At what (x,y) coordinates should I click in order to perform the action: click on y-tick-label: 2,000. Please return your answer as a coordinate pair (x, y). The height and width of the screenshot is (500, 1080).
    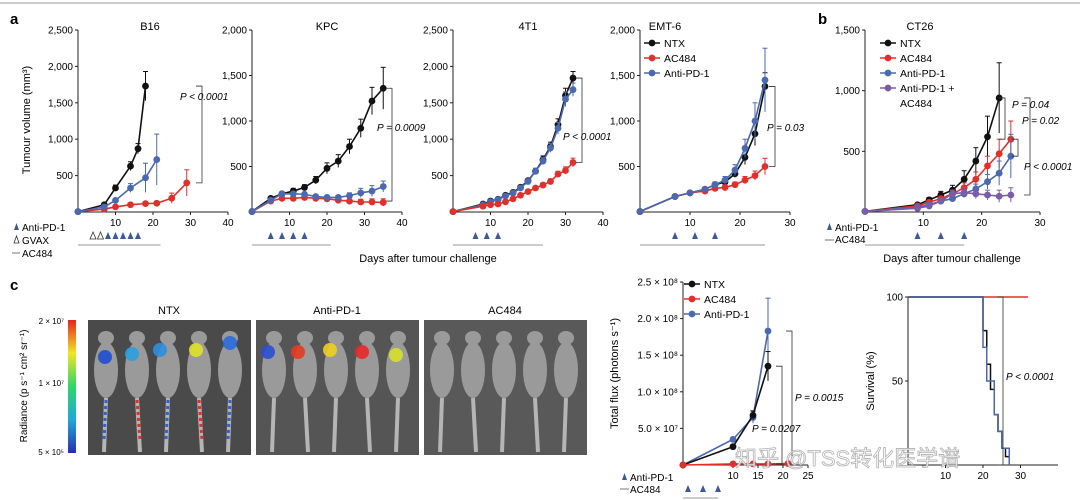
    Looking at the image, I should click on (234, 31).